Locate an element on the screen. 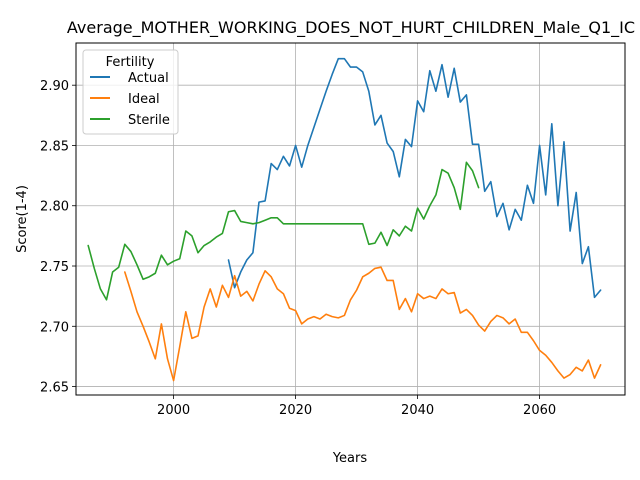 The width and height of the screenshot is (640, 480). legend-box is located at coordinates (130, 92).